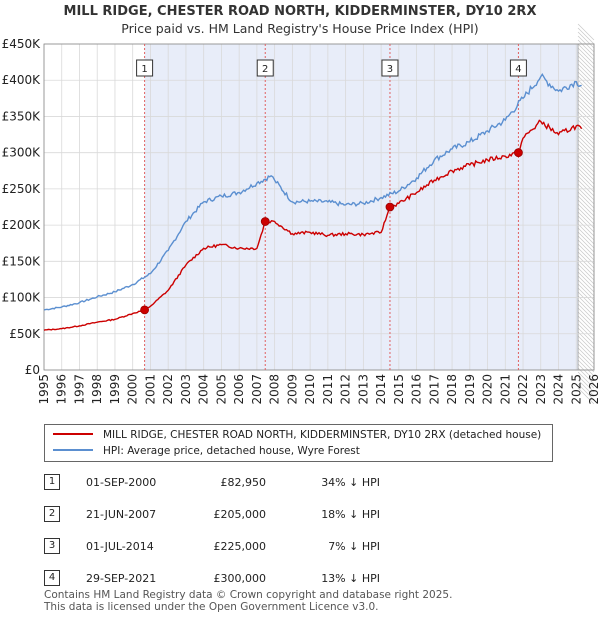 This screenshot has height=620, width=600. What do you see at coordinates (79, 389) in the screenshot?
I see `x-tick-label: 1997` at bounding box center [79, 389].